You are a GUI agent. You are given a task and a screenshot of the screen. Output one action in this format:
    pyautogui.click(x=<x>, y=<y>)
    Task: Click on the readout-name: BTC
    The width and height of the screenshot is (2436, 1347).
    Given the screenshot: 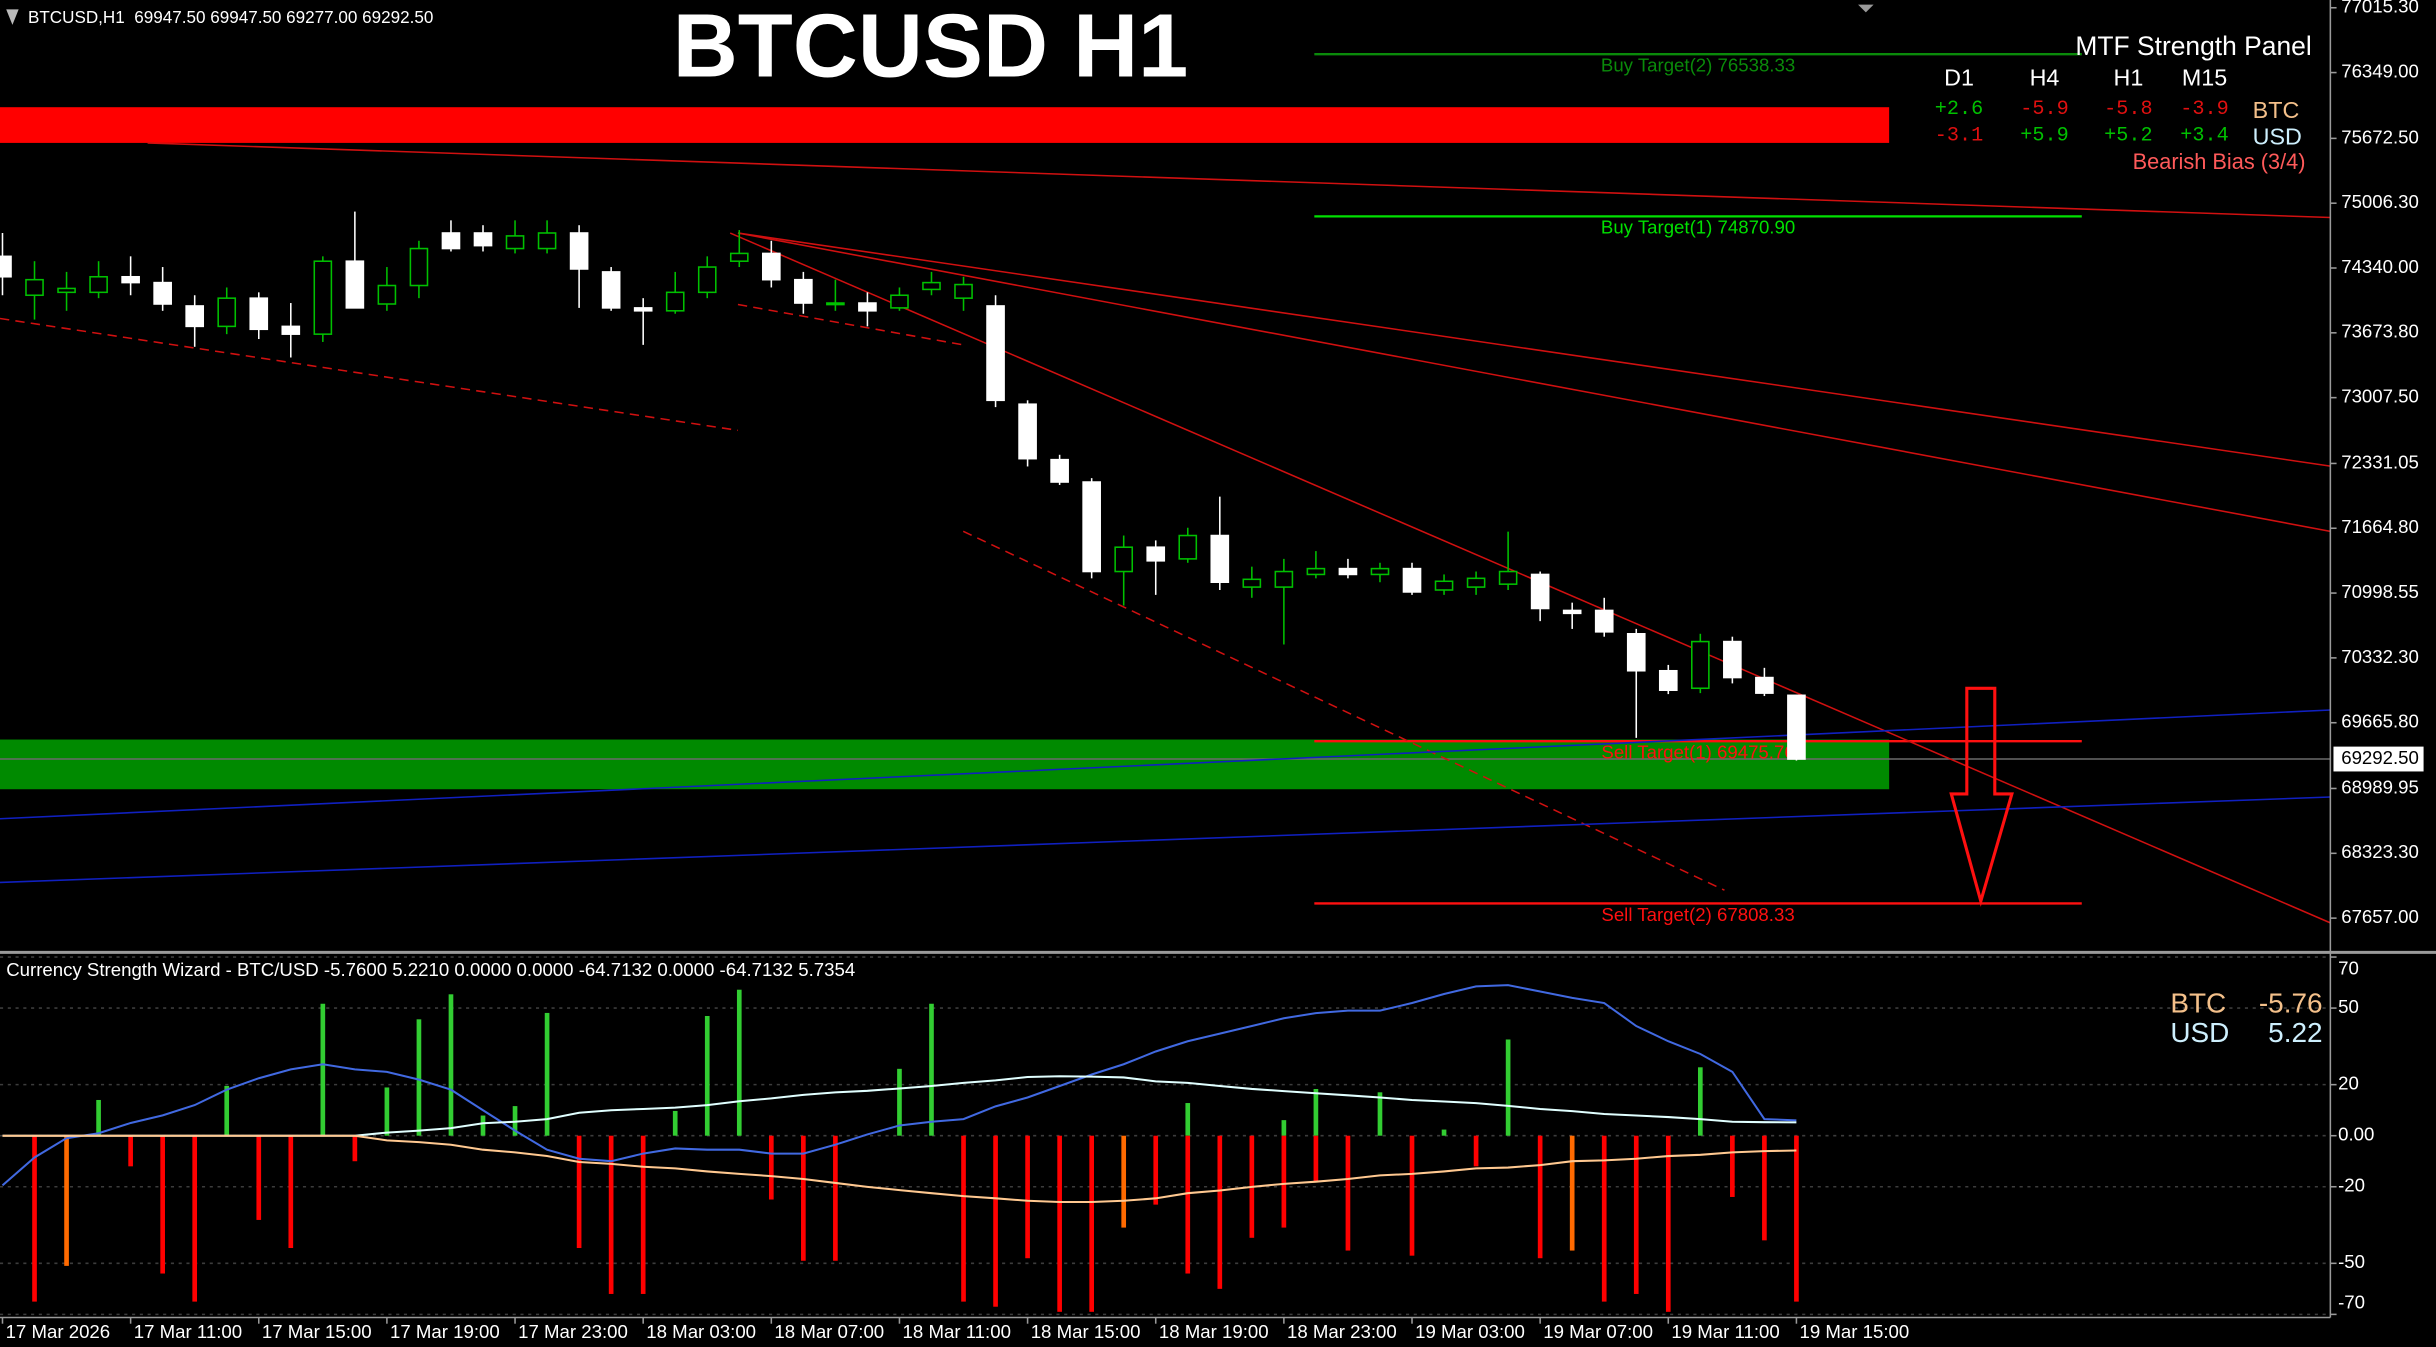 What is the action you would take?
    pyautogui.click(x=2198, y=1003)
    